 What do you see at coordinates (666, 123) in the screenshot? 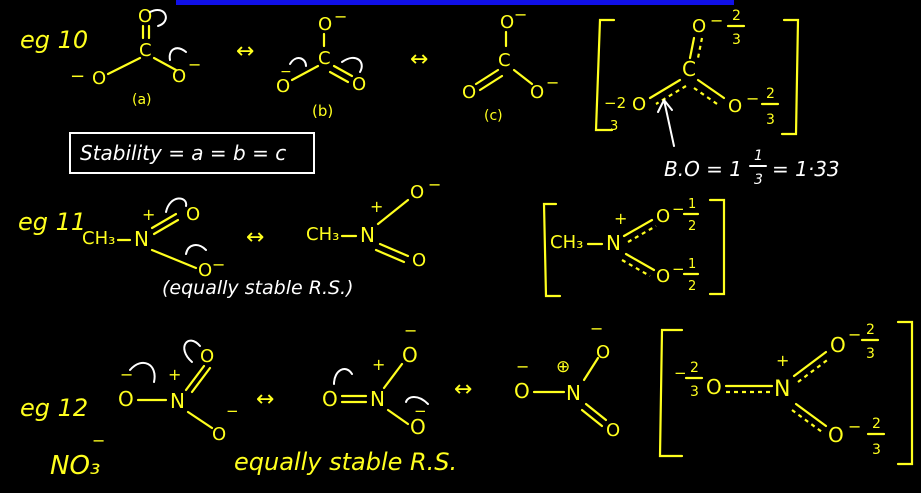
I see `h10-pointer-arrow` at bounding box center [666, 123].